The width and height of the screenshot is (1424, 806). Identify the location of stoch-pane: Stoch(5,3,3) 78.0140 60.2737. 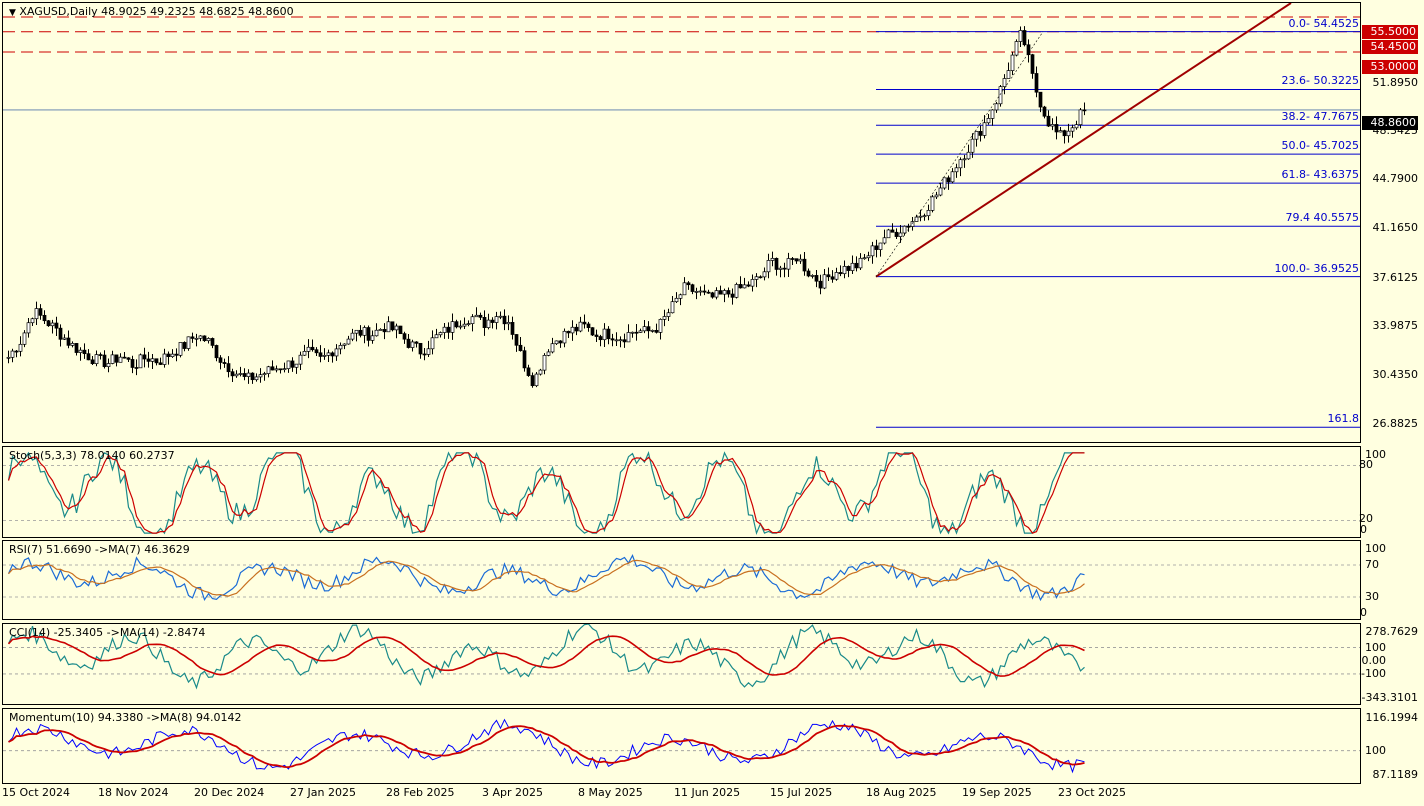
(681, 492).